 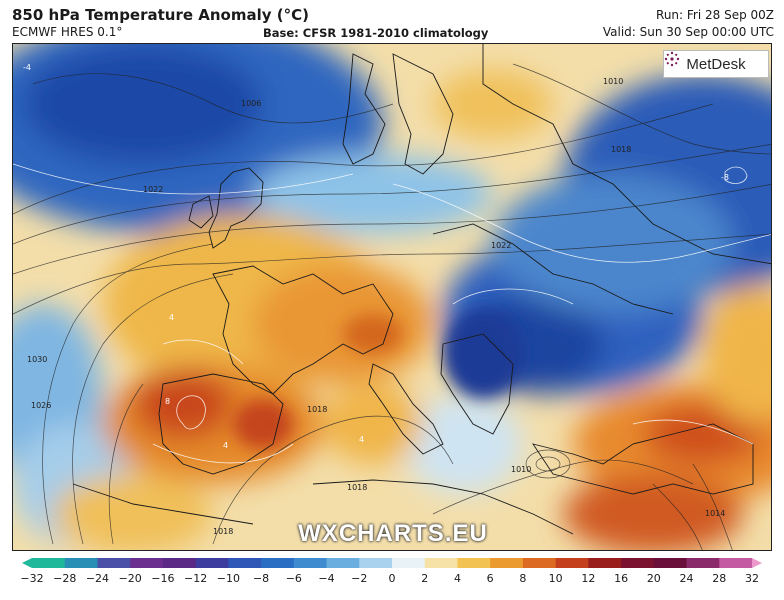 What do you see at coordinates (376, 33) in the screenshot?
I see `climatology-base: Base: CFSR 1981-2010 climatology` at bounding box center [376, 33].